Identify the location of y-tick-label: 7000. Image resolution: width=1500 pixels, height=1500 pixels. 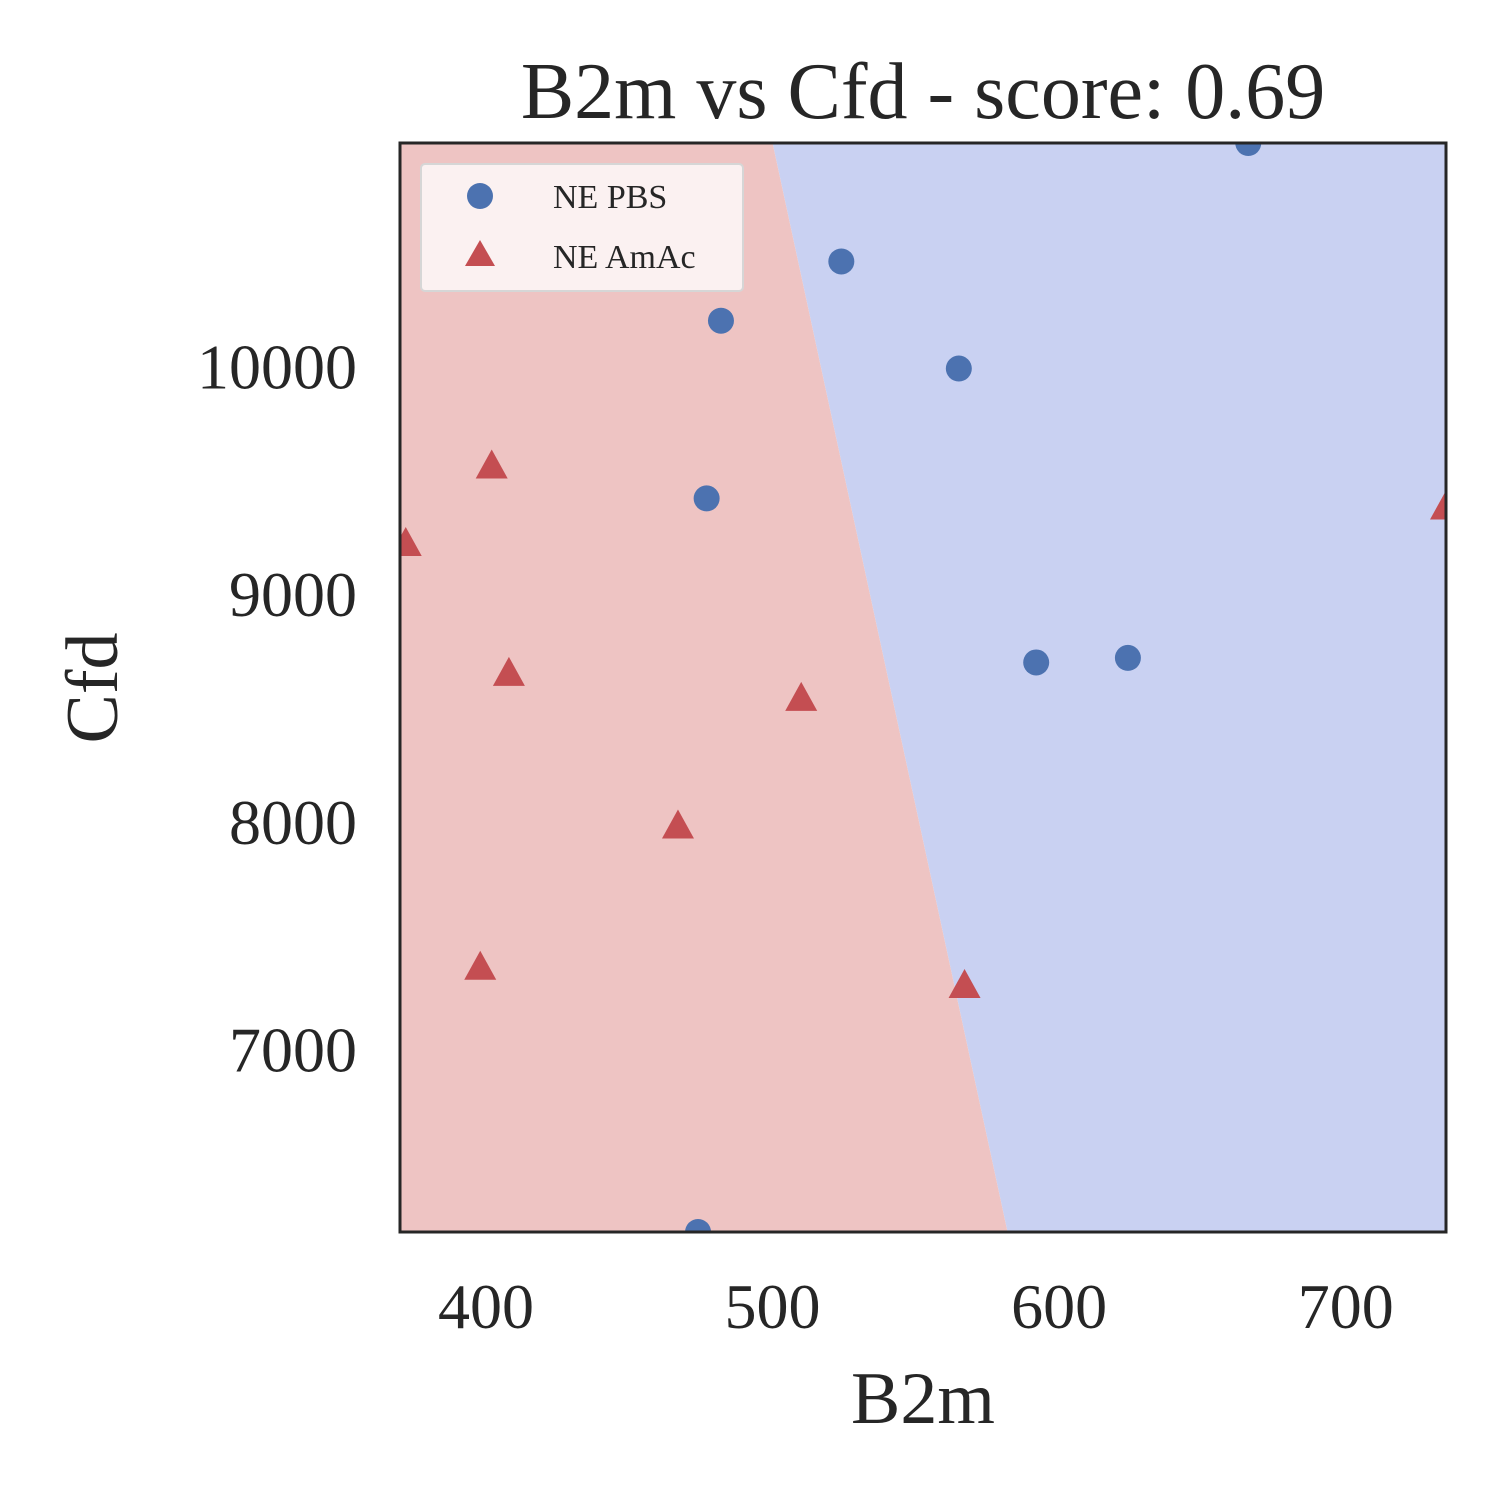
(293, 1050).